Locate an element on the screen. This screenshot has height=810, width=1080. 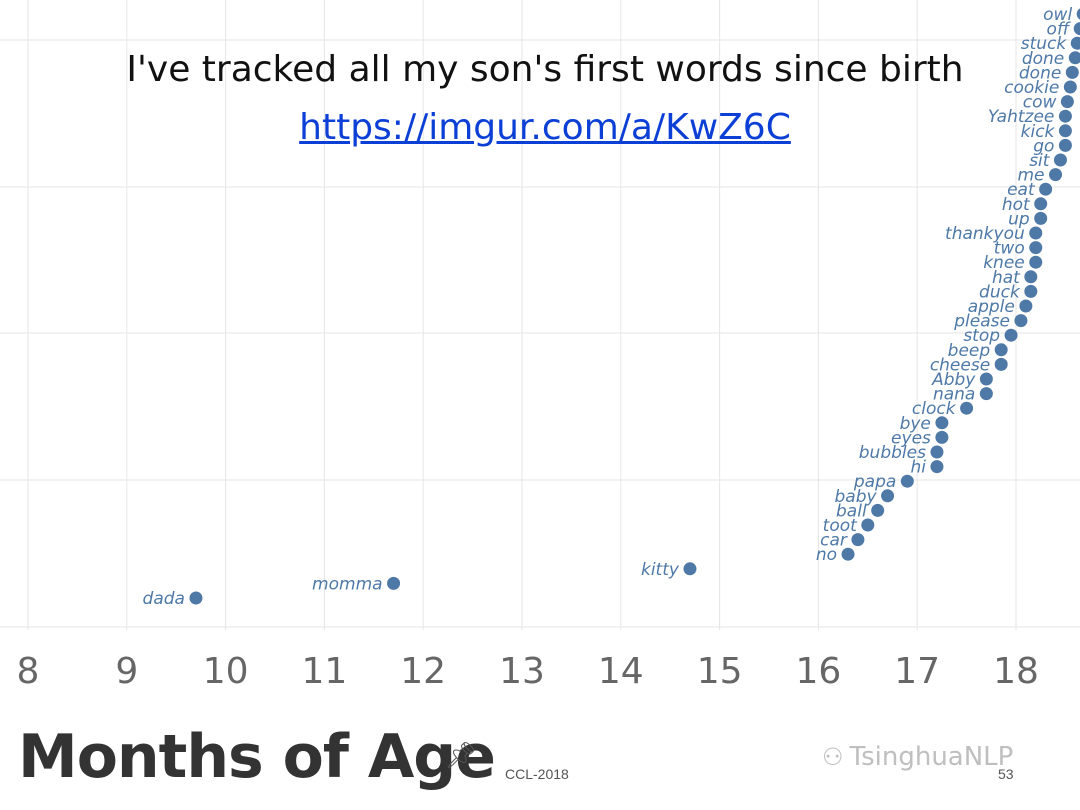
word-label-19: please is located at coordinates (981, 322).